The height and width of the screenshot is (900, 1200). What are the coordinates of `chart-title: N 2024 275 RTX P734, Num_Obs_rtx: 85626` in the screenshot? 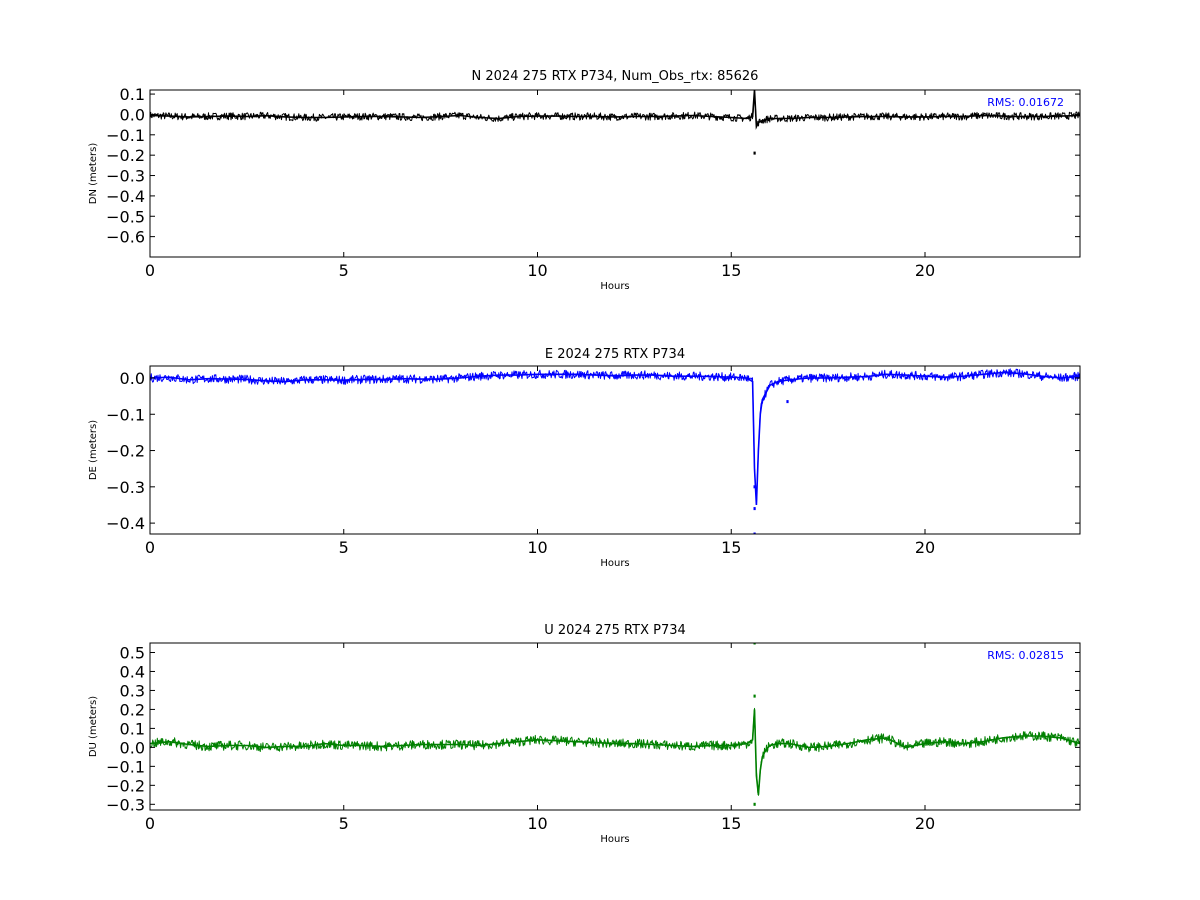 It's located at (615, 76).